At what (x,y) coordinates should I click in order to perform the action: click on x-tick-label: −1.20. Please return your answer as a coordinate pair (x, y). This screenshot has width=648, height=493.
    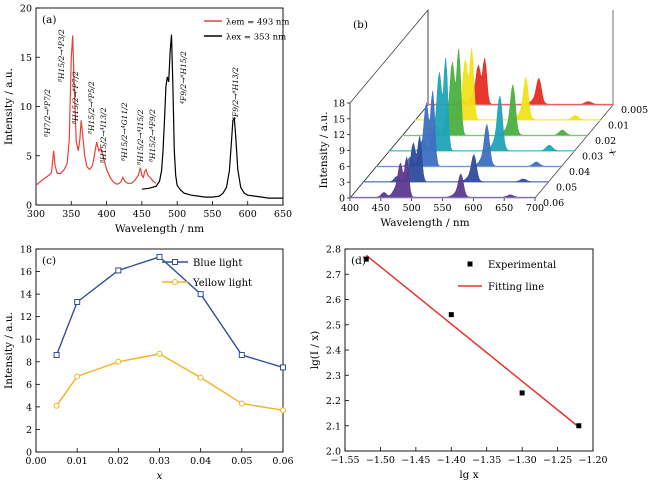
    Looking at the image, I should click on (592, 460).